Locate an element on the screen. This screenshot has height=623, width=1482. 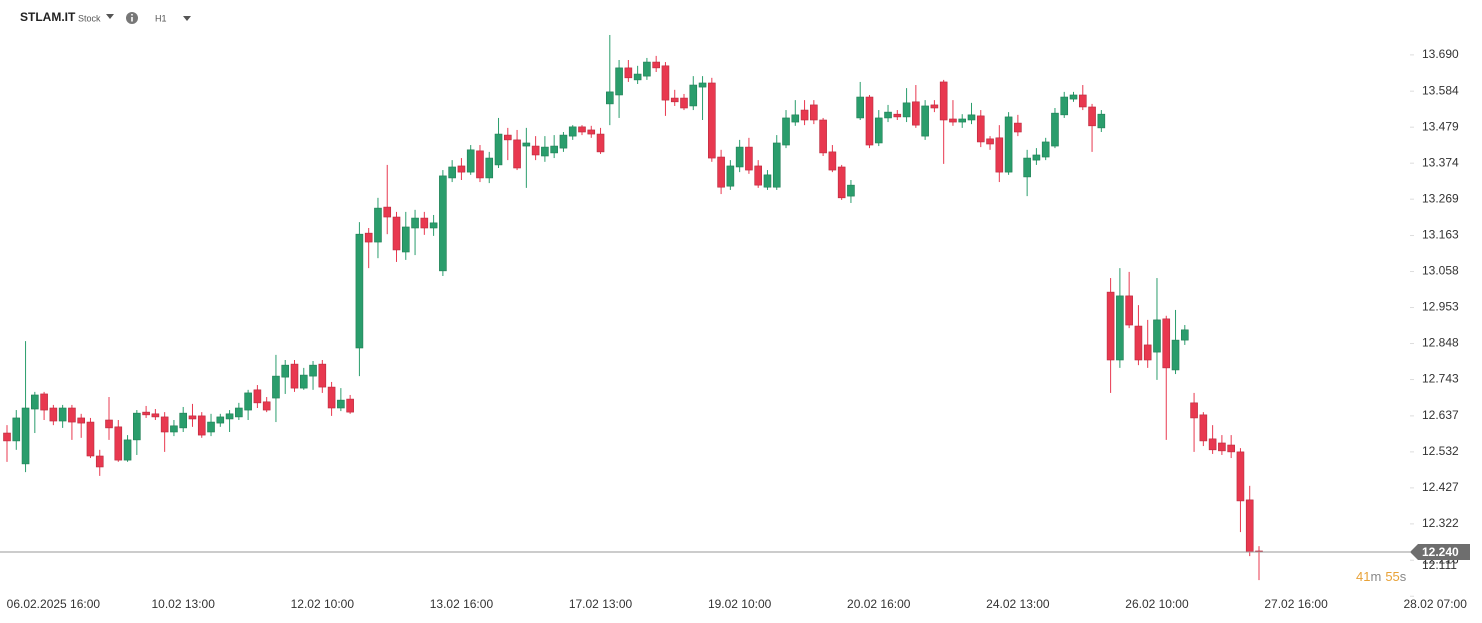
interval-dropdown is located at coordinates (187, 18).